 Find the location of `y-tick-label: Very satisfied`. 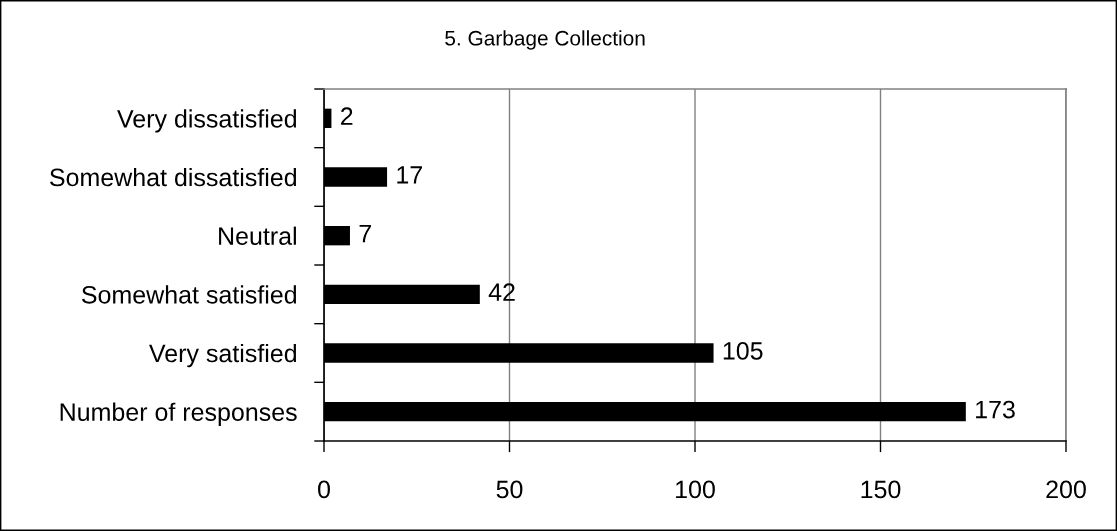

y-tick-label: Very satisfied is located at coordinates (223, 355).